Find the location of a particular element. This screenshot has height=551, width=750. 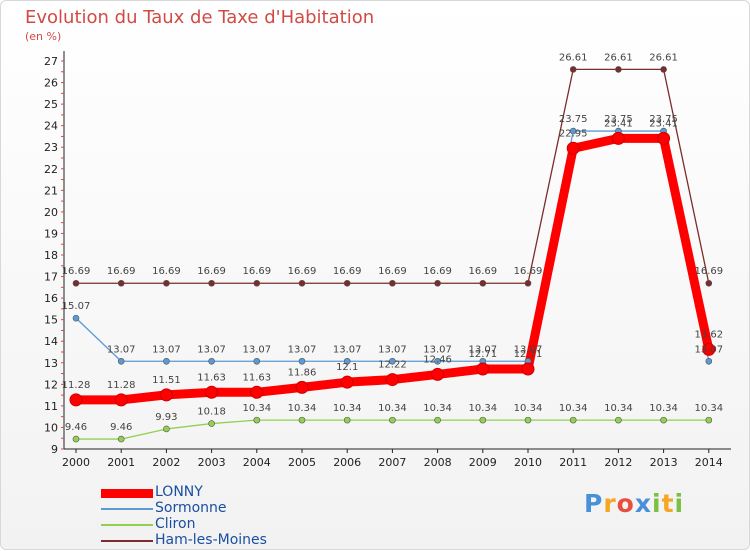

legend-label: Ham-les-Moines is located at coordinates (211, 540).